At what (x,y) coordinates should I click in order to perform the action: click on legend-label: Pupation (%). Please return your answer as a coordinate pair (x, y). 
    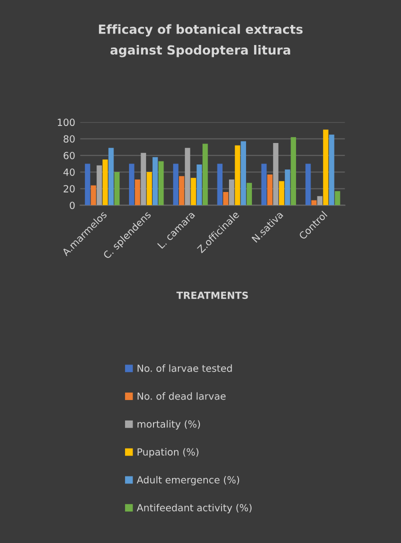
    Looking at the image, I should click on (168, 453).